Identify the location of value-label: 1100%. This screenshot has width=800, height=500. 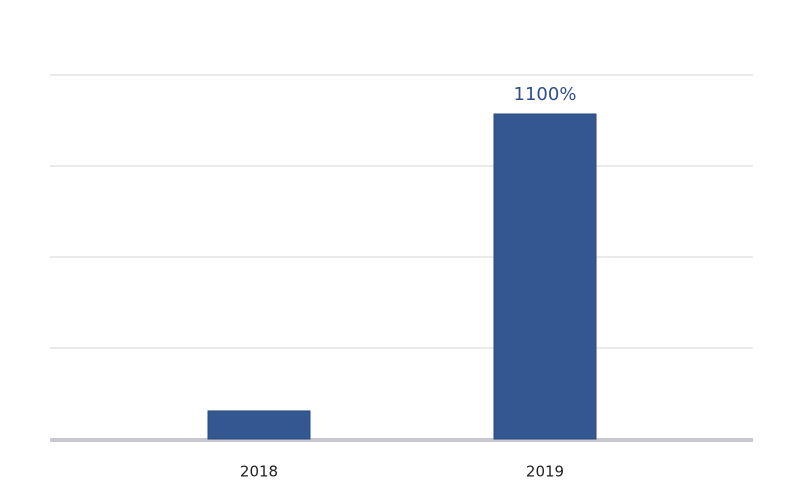
(545, 94).